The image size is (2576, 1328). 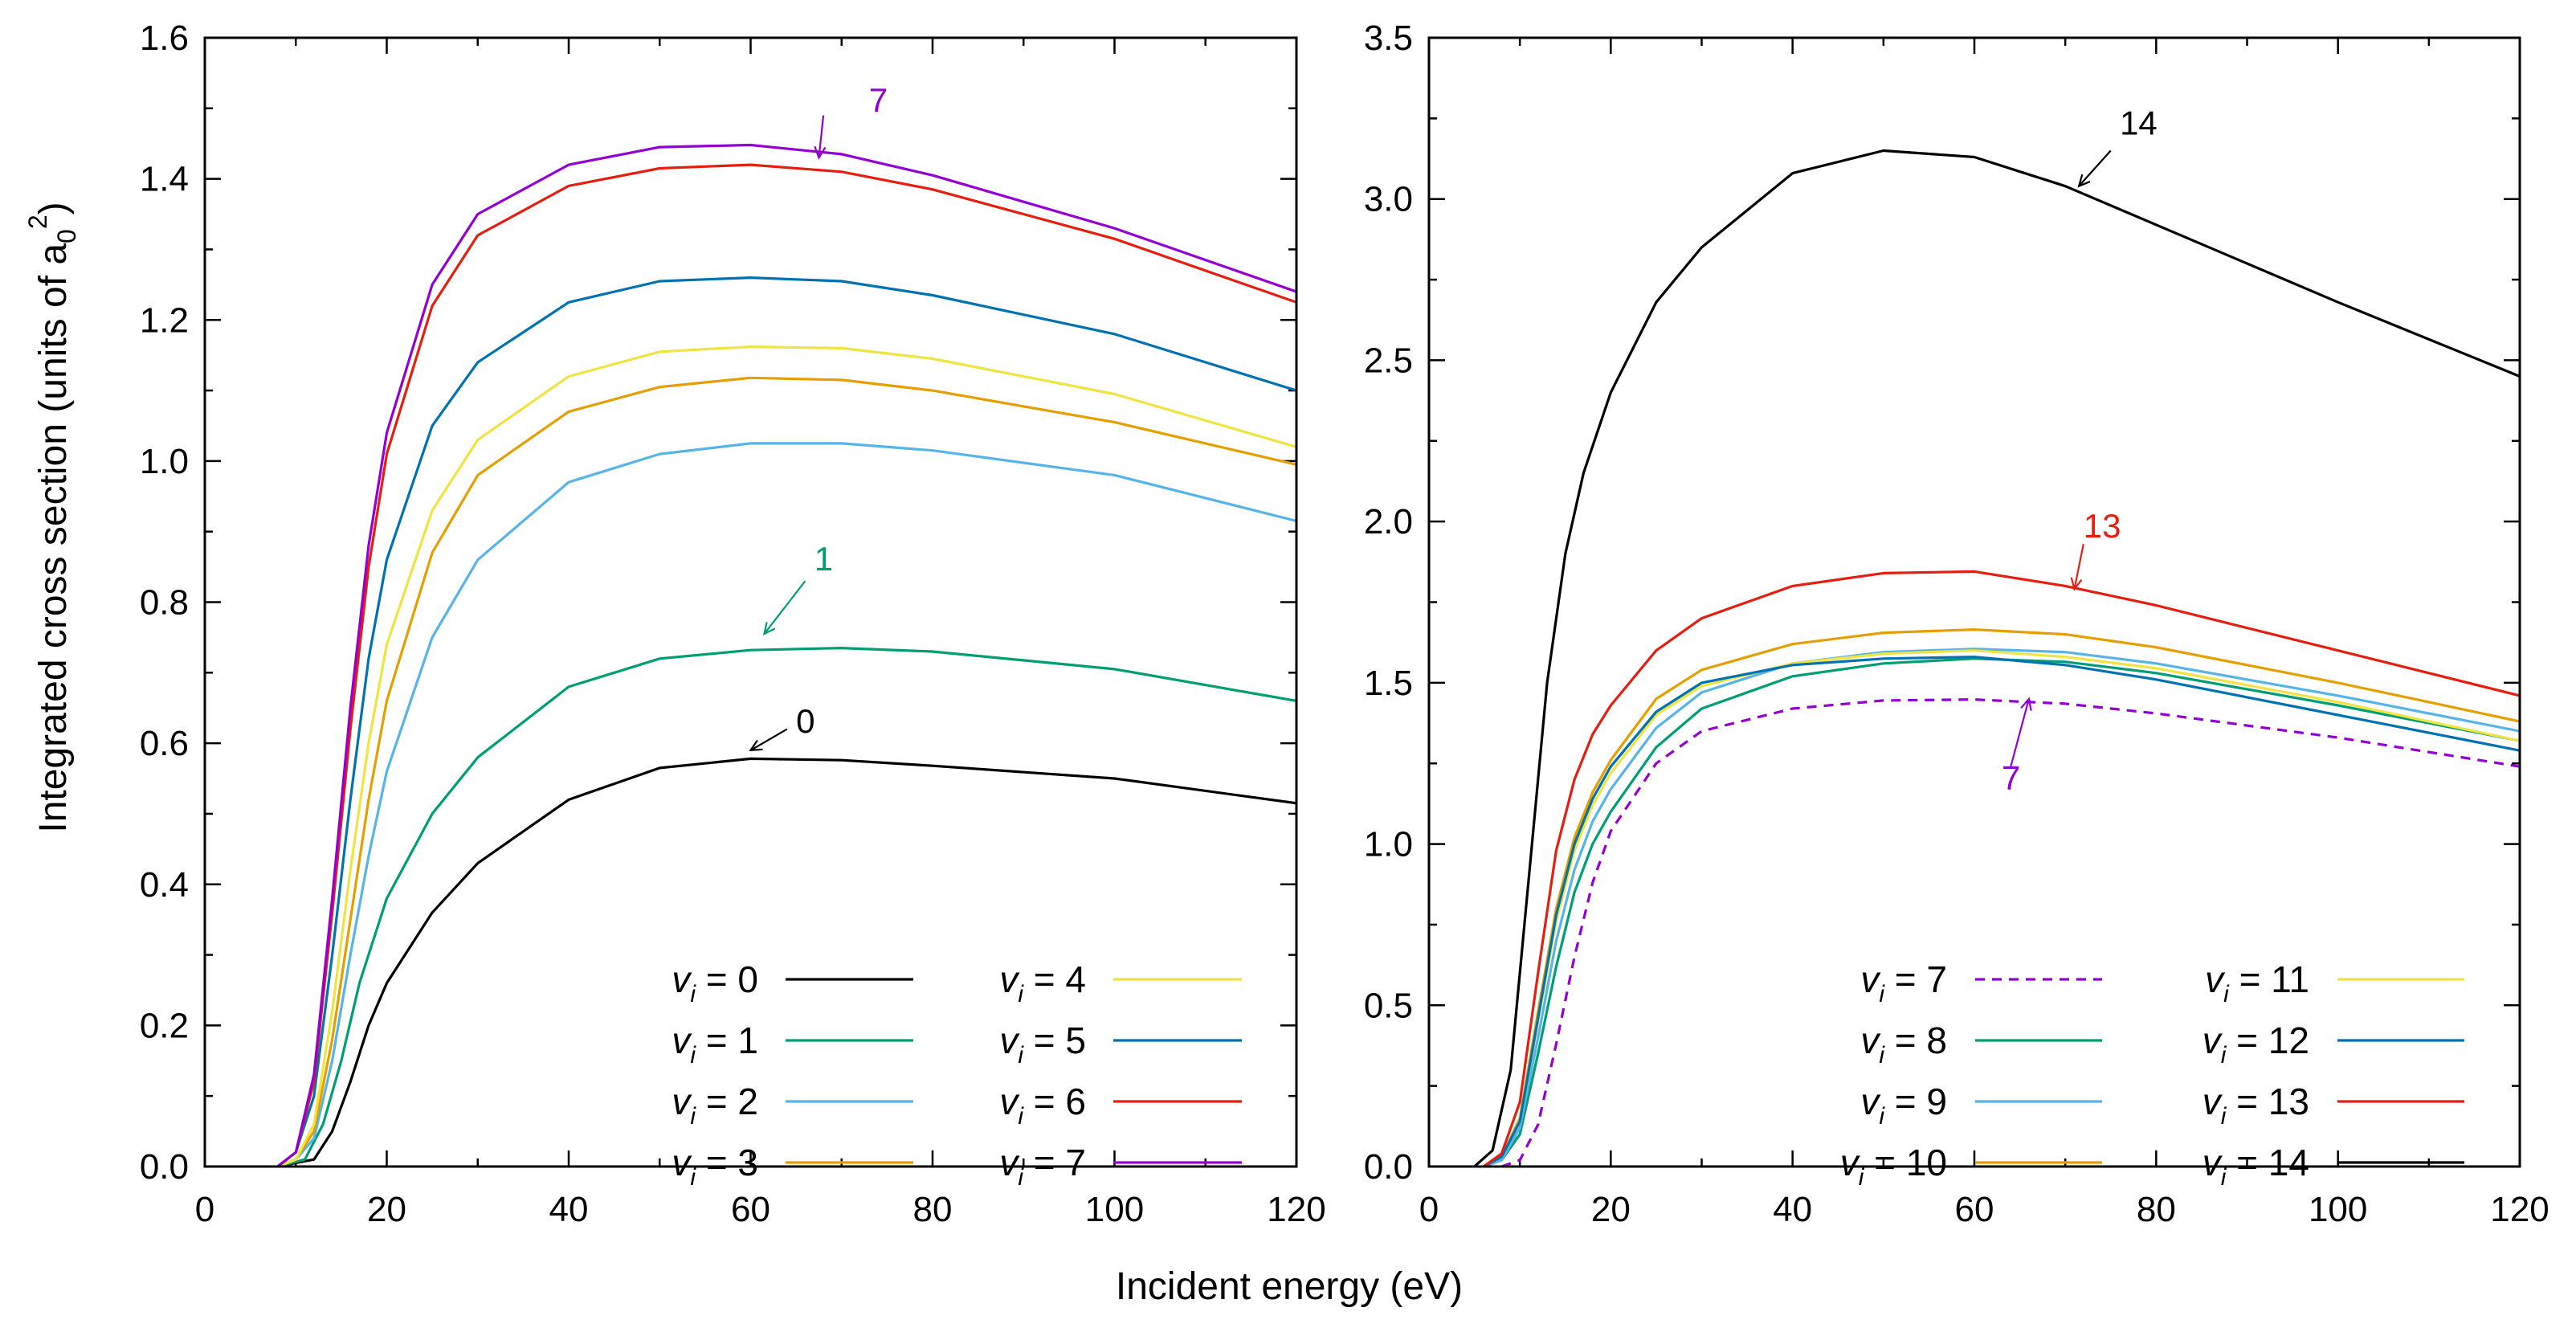 I want to click on legend-label-v14: vi = 14, so click(x=2255, y=1167).